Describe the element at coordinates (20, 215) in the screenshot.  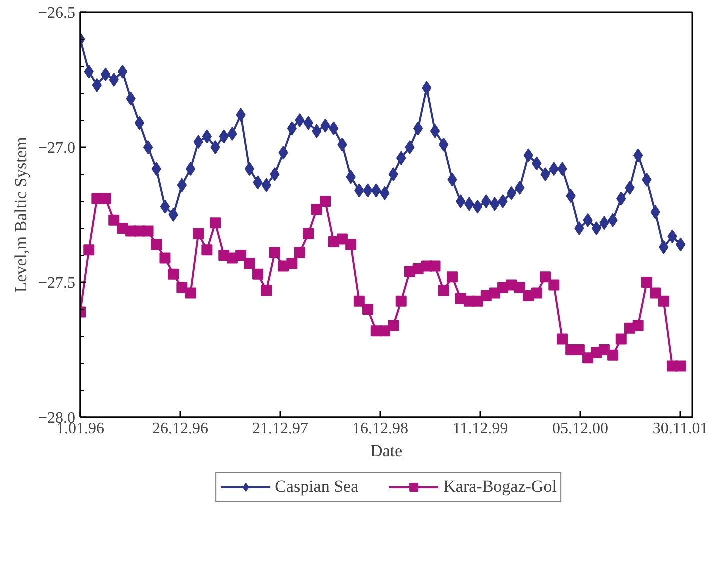
I see `y-axis-title: Level,m Baltic System` at that location.